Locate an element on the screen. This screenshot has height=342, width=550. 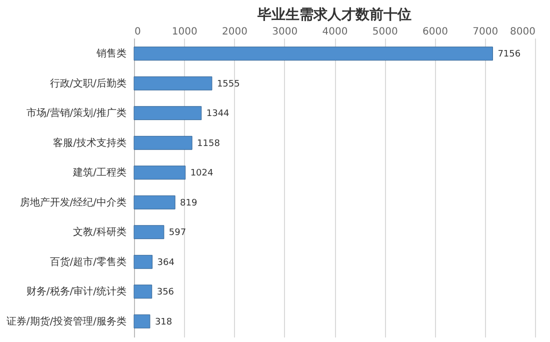
x-tick-label: 6000 is located at coordinates (435, 32).